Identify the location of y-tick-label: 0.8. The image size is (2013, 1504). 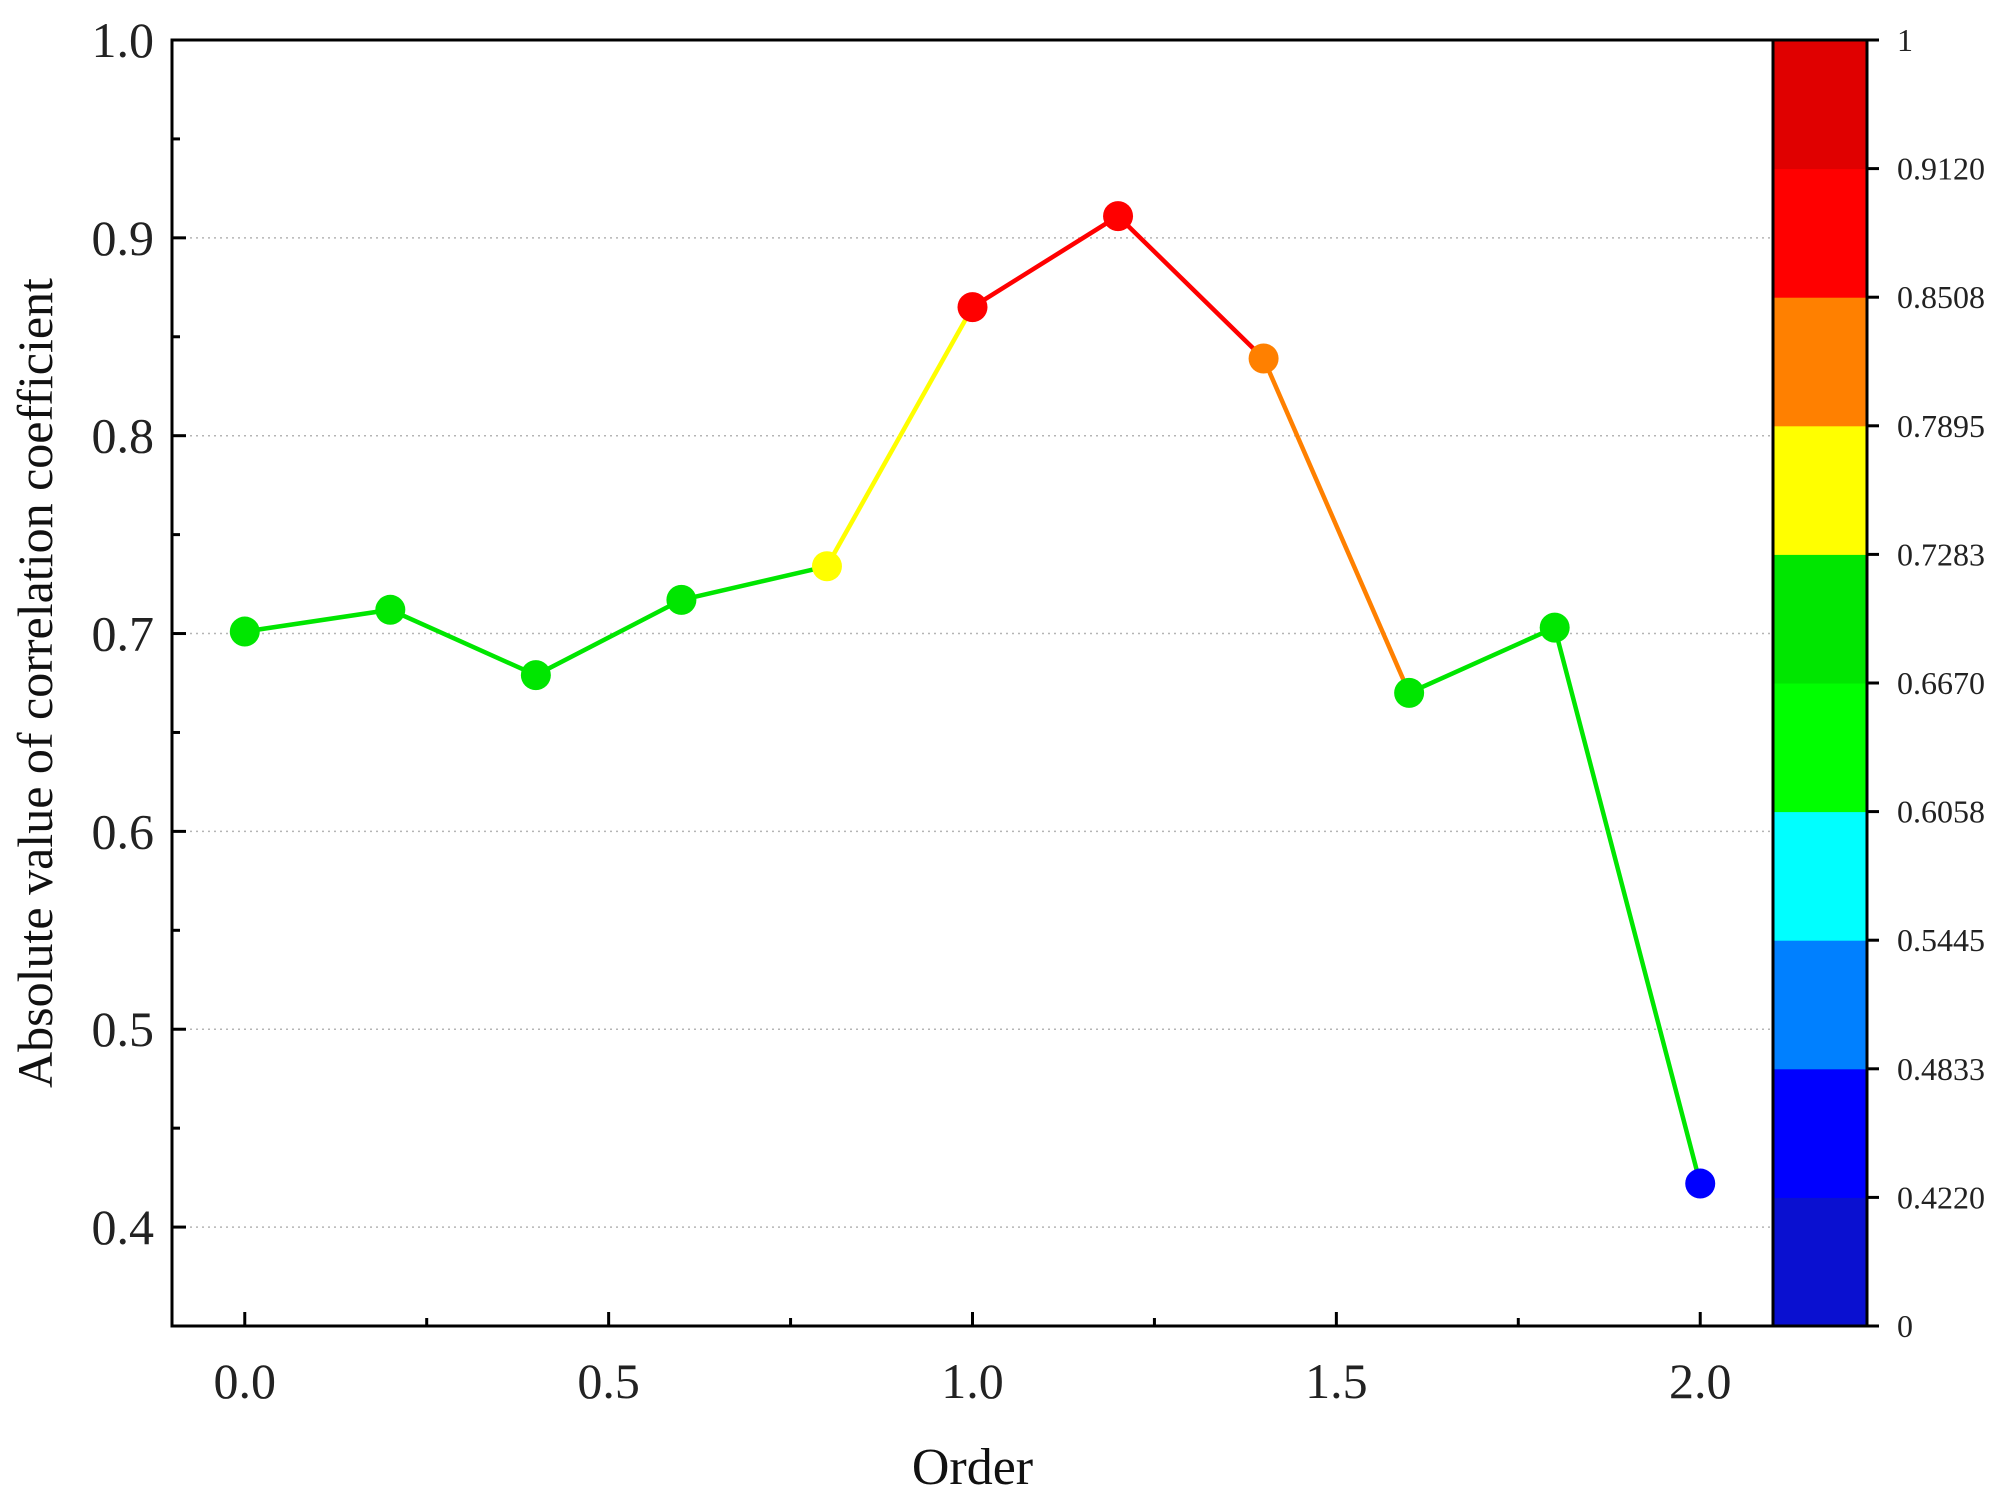
(123, 436).